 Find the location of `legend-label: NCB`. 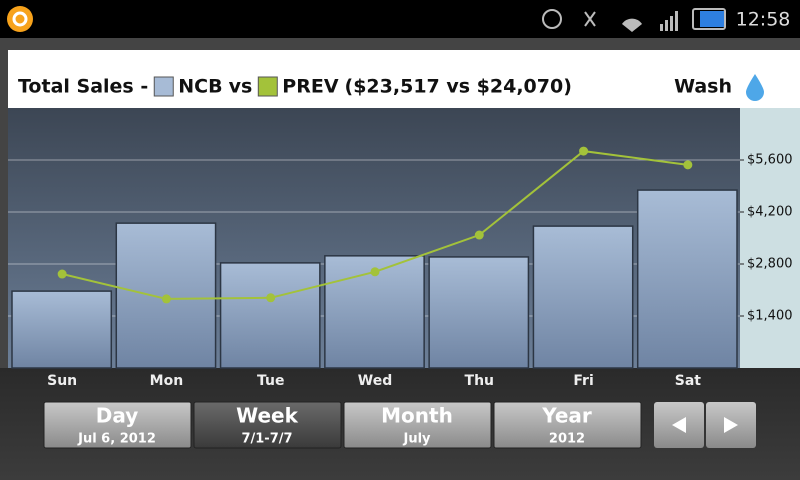

legend-label: NCB is located at coordinates (200, 87).